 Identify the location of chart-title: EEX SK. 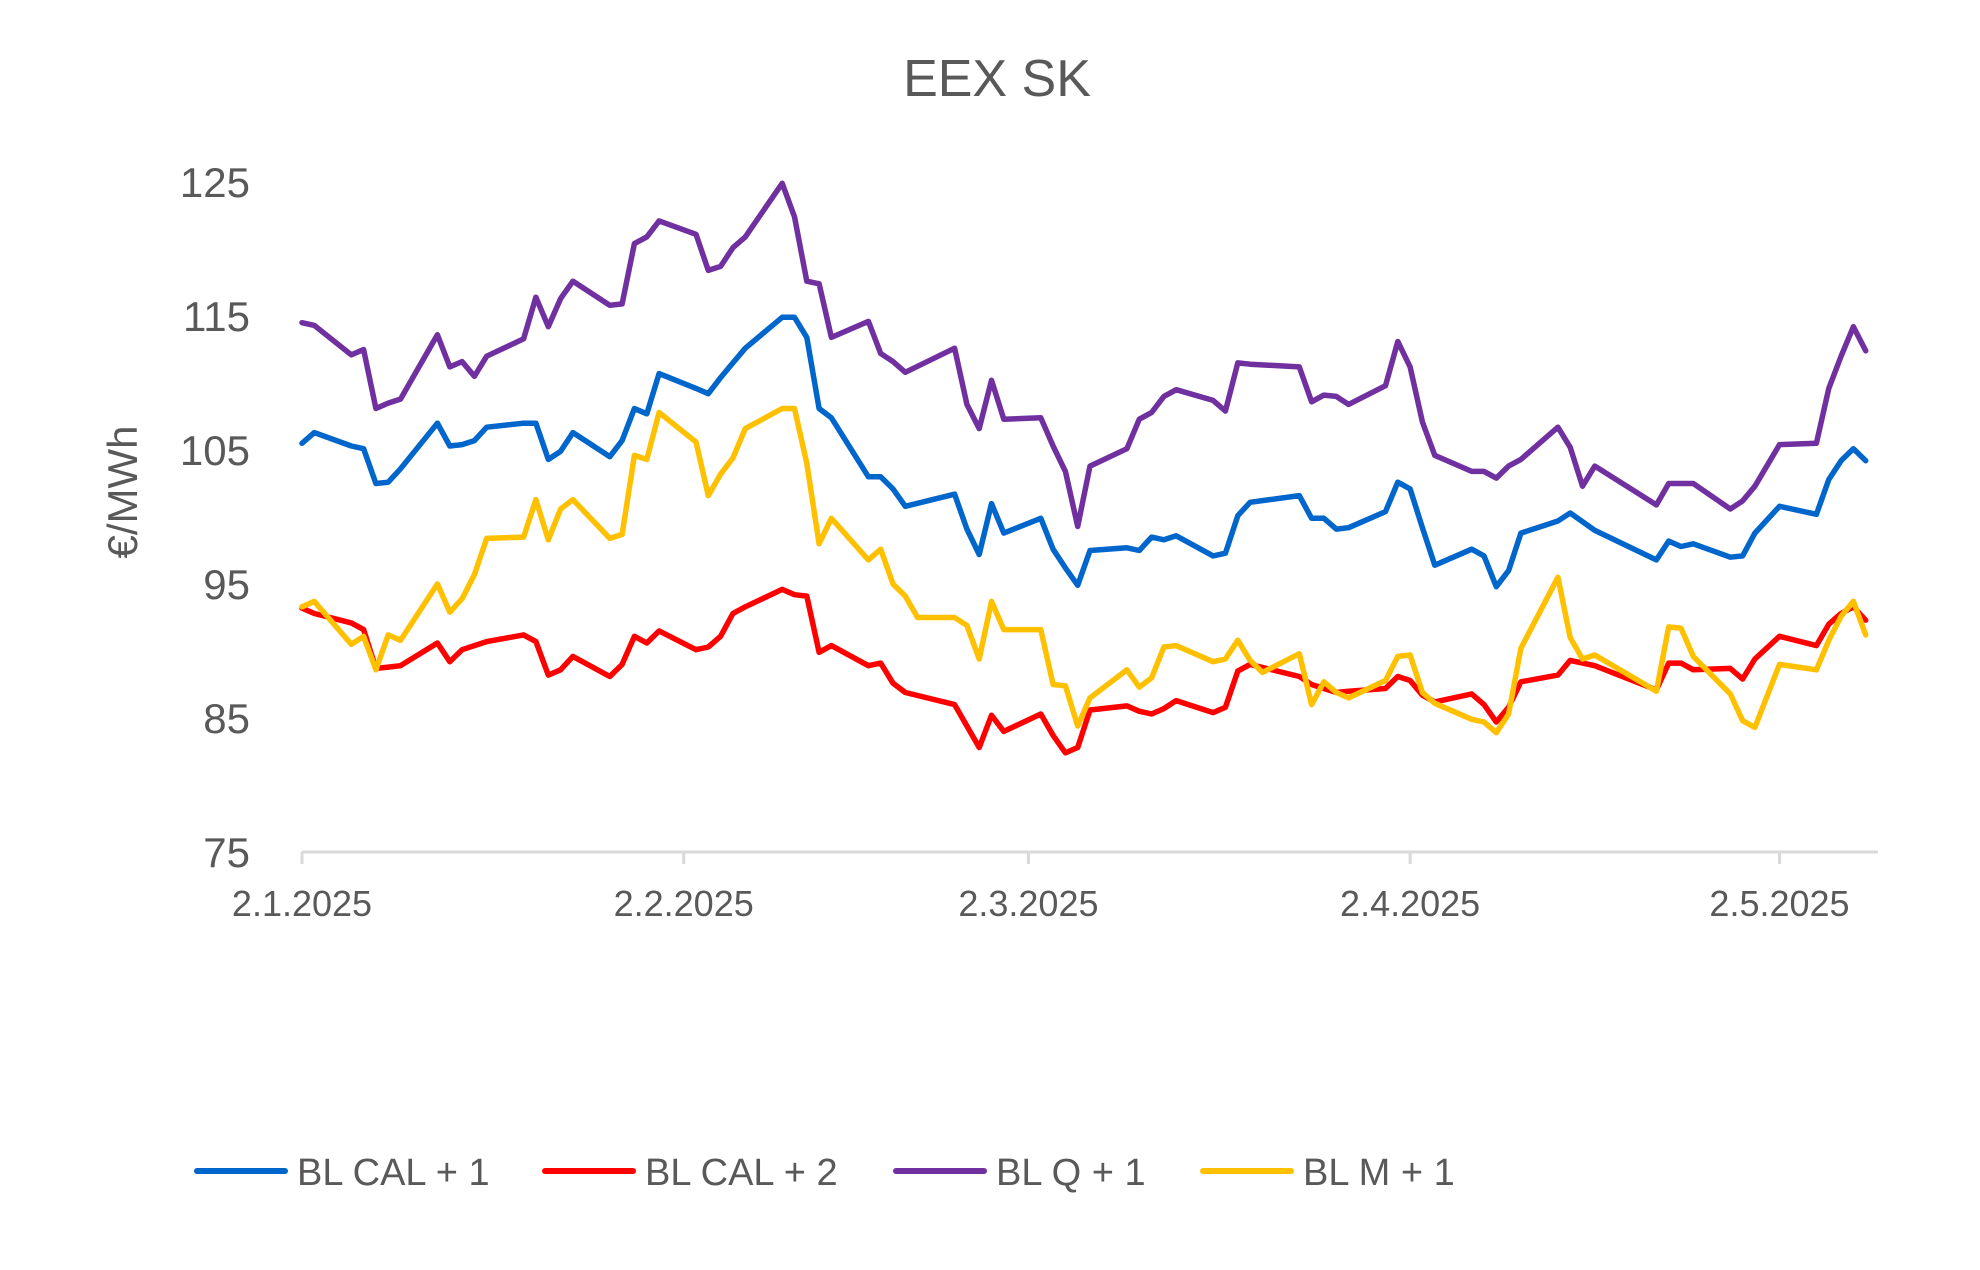
(997, 79).